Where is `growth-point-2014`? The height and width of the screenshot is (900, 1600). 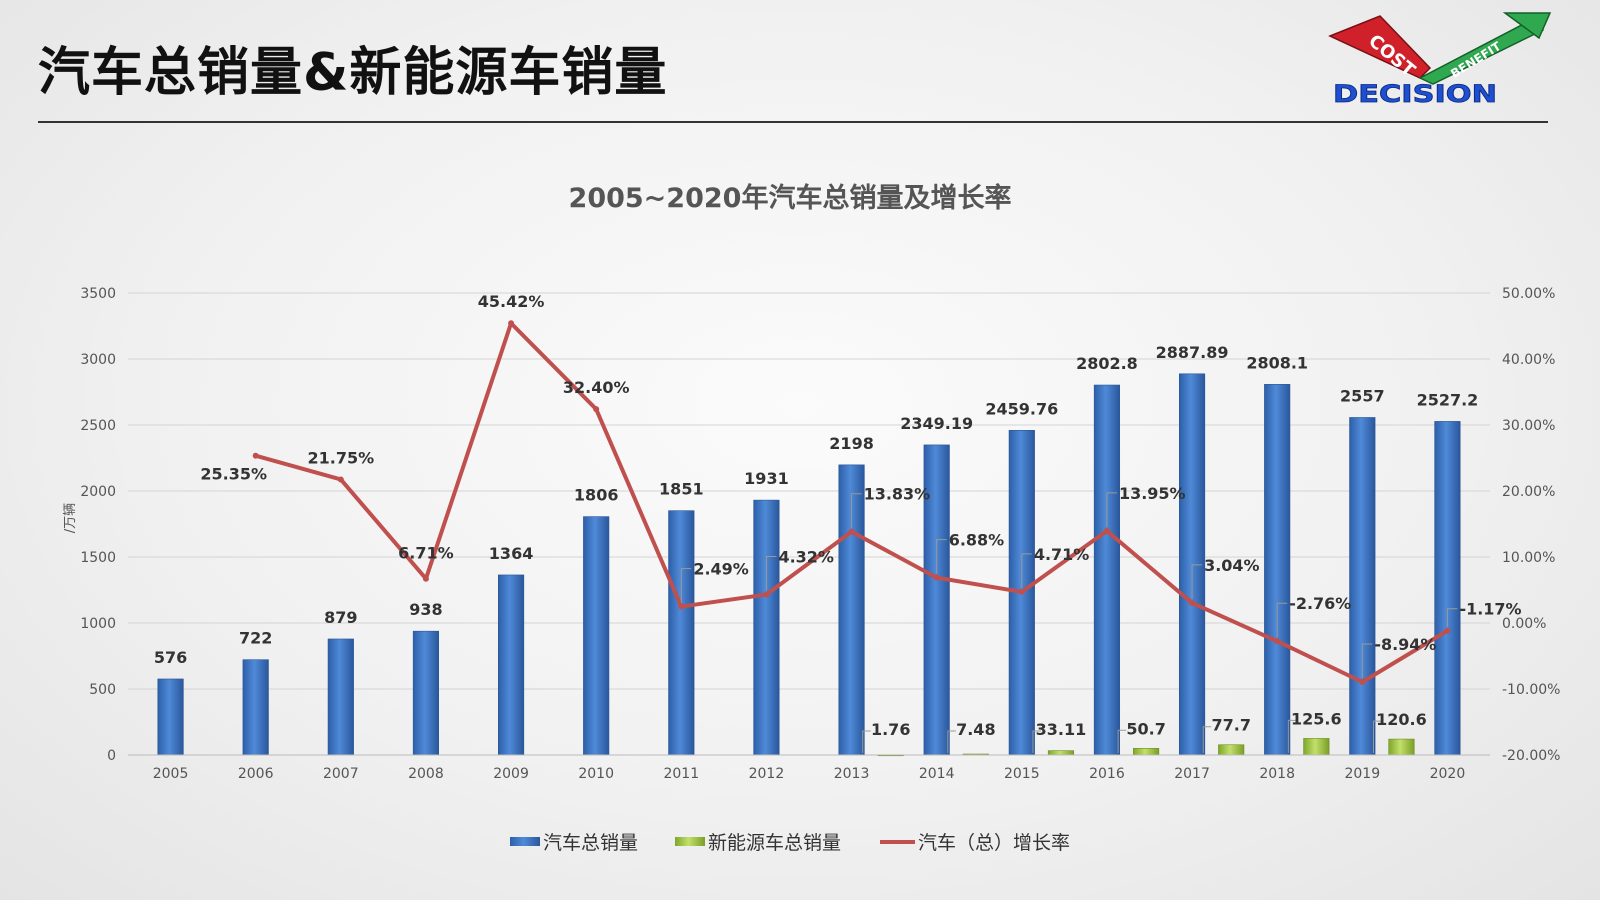
growth-point-2014 is located at coordinates (936, 577).